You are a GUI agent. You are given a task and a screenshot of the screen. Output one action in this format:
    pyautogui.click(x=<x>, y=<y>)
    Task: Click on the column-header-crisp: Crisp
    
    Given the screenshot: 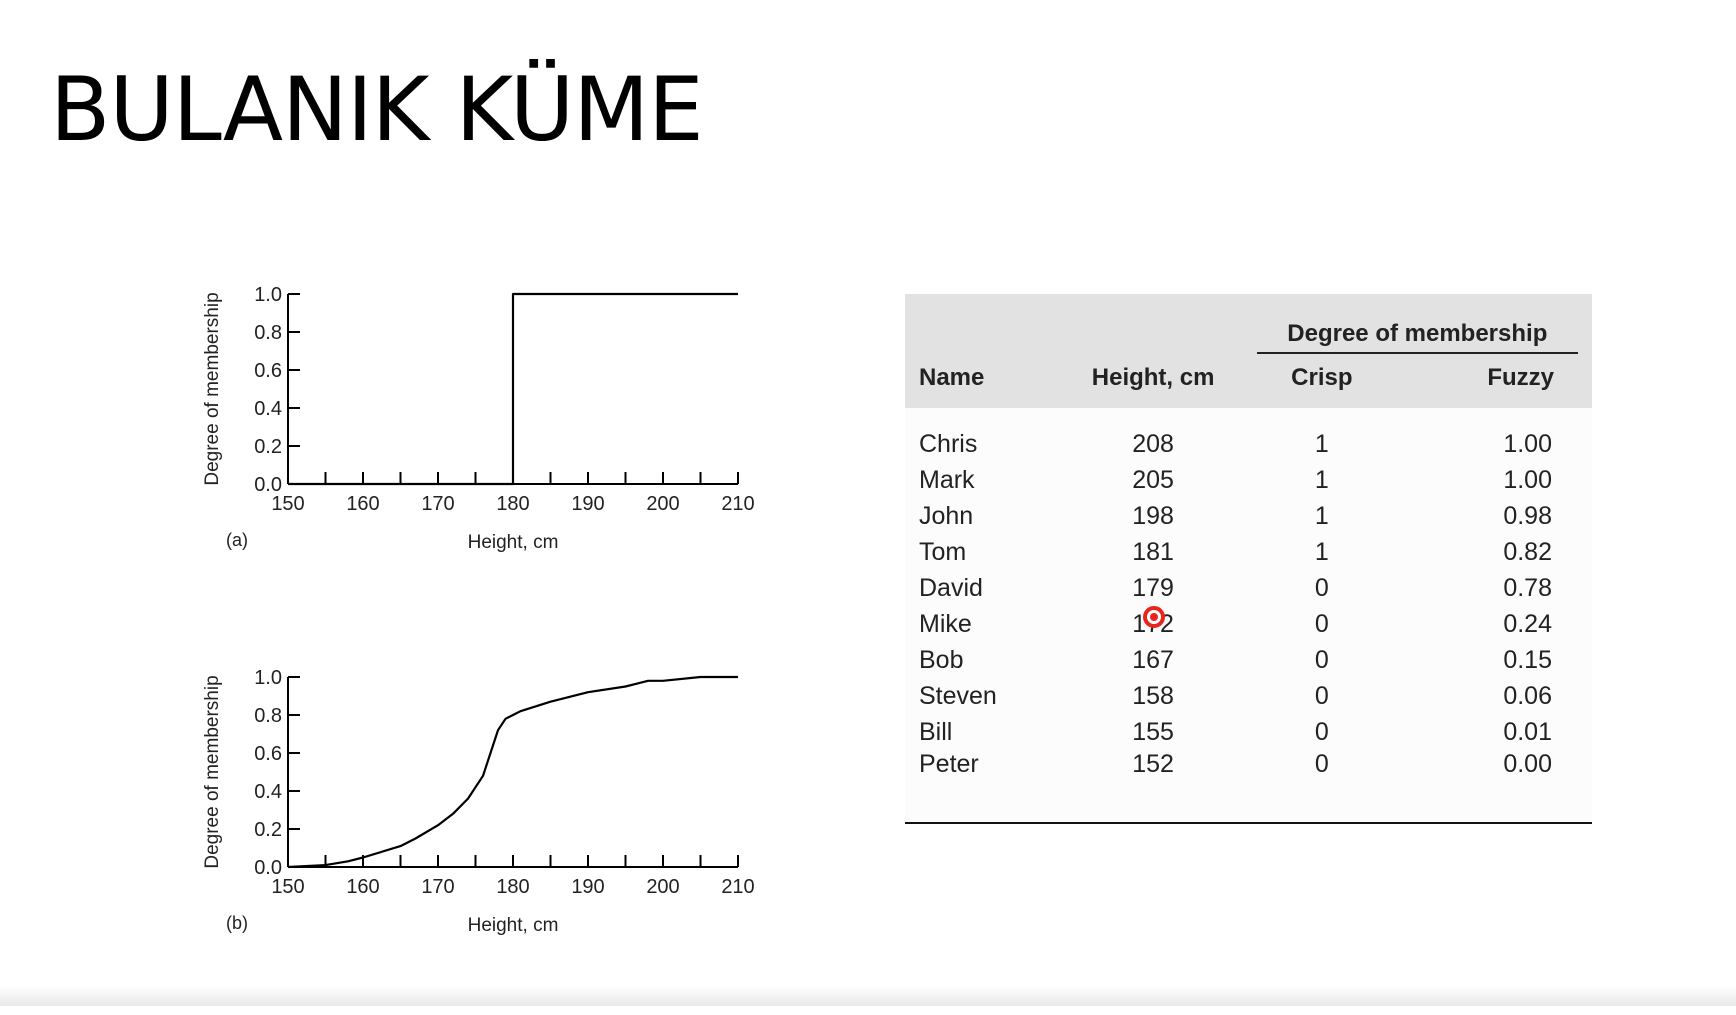 What is the action you would take?
    pyautogui.click(x=1322, y=381)
    